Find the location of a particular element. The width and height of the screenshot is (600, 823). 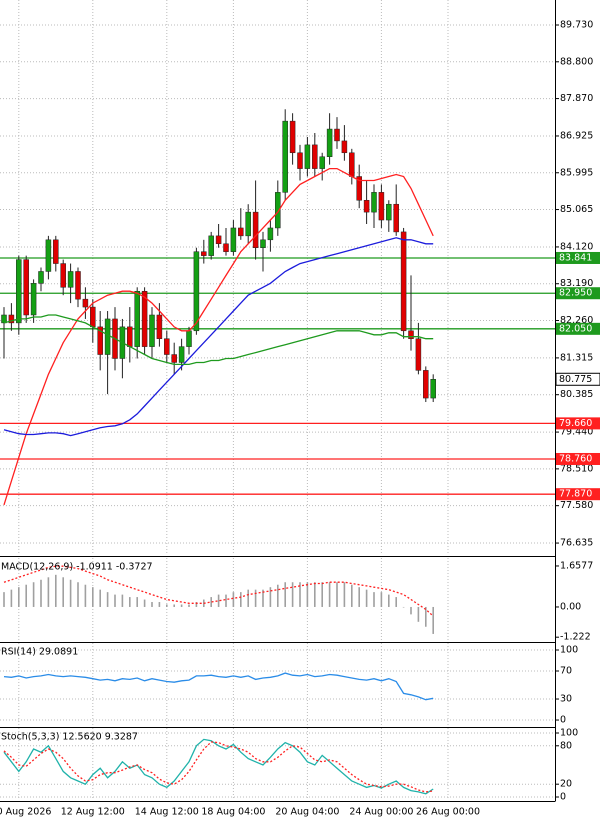

y-tick-label: 70 is located at coordinates (566, 671).